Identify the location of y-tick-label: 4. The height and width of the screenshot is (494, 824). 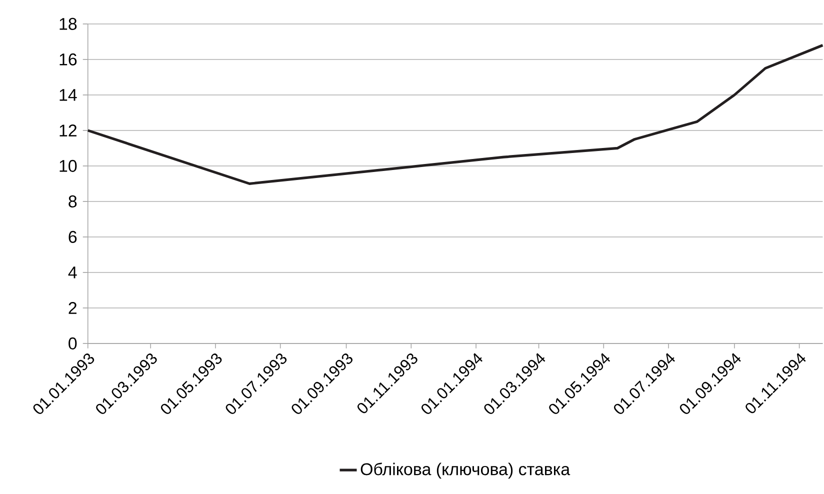
(72, 272).